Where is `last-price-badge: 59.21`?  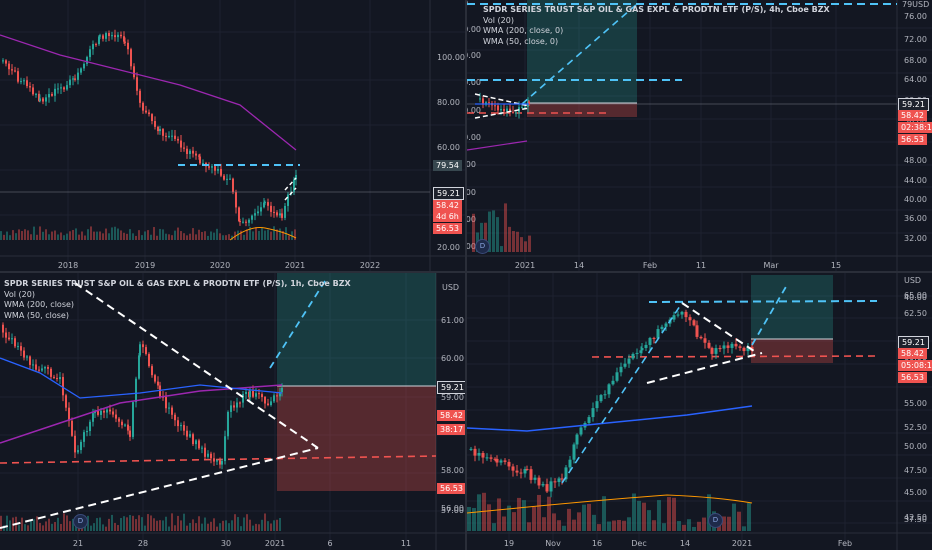
last-price-badge: 59.21 is located at coordinates (451, 387).